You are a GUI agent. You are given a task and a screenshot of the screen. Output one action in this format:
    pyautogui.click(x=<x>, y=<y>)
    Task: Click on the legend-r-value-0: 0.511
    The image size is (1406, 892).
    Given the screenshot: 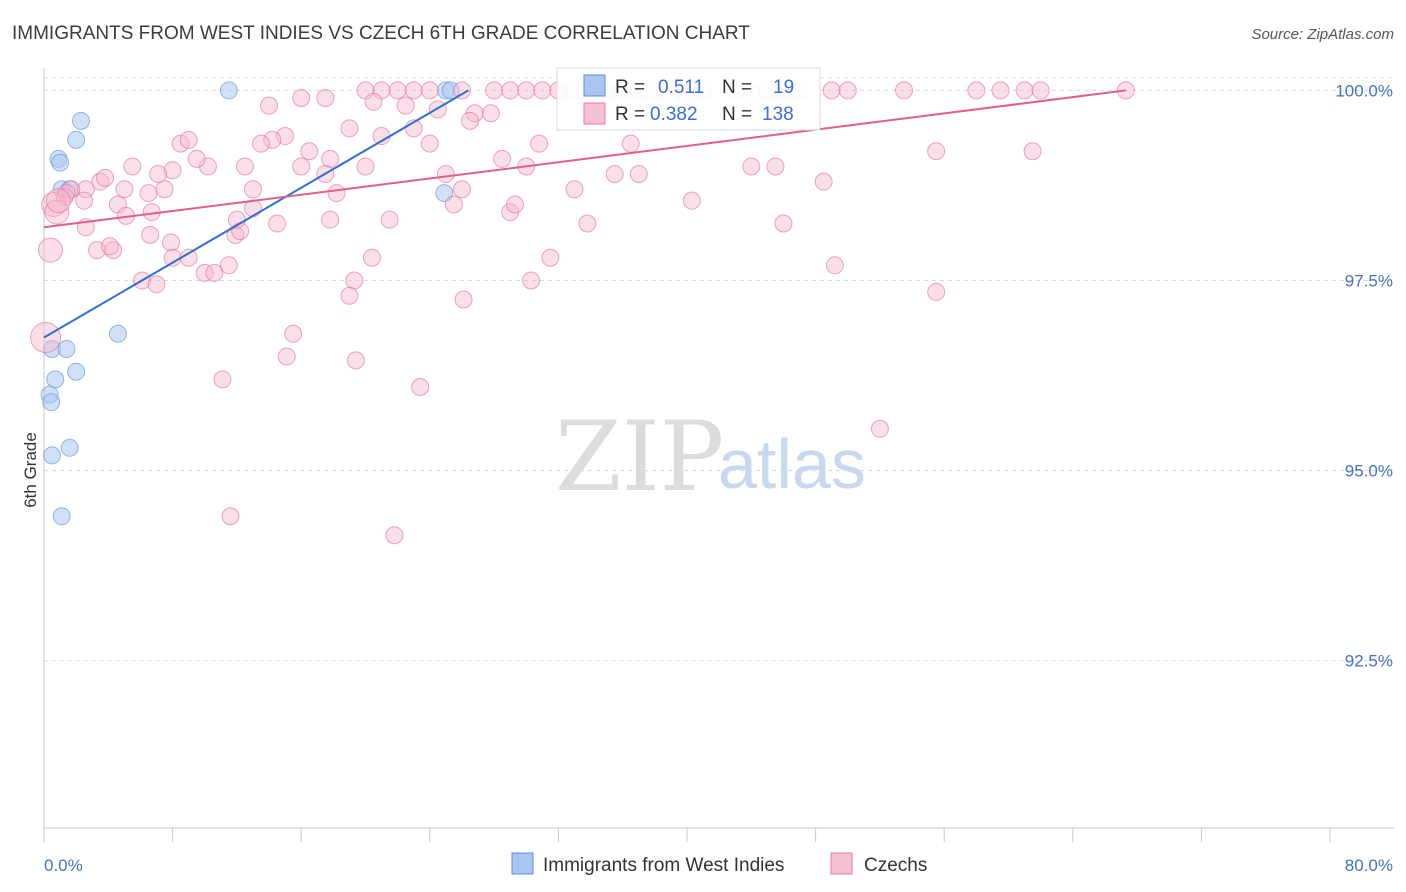 What is the action you would take?
    pyautogui.click(x=681, y=87)
    